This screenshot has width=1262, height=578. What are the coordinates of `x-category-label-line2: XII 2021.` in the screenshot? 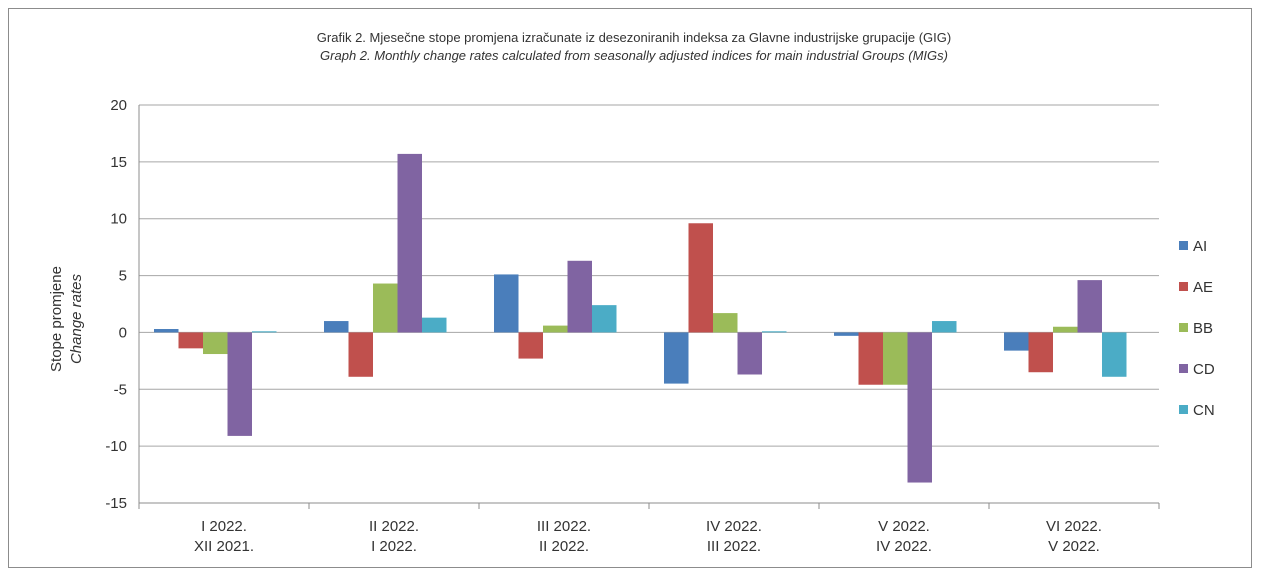 It's located at (224, 546).